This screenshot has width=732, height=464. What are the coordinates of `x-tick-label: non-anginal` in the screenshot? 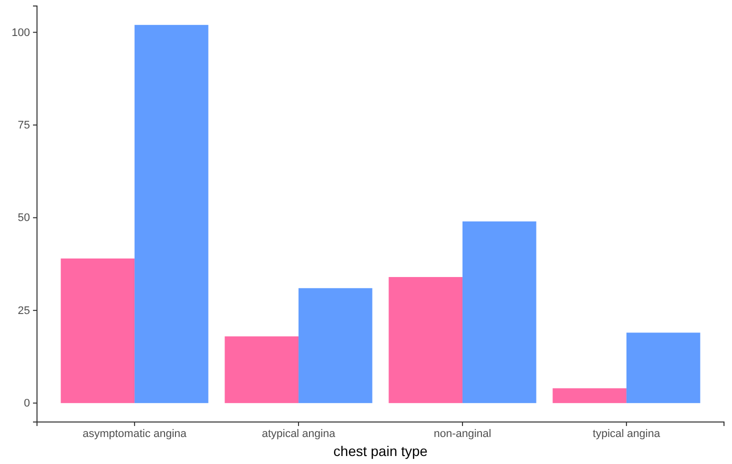 It's located at (463, 434).